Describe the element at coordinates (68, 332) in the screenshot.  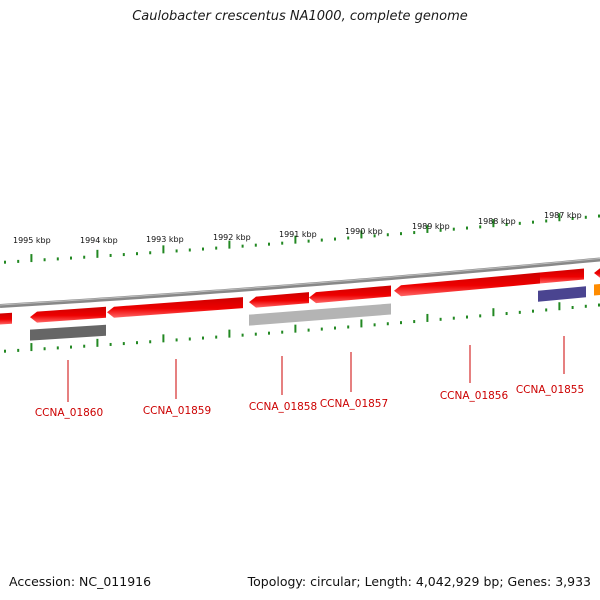
I see `gray-feature` at that location.